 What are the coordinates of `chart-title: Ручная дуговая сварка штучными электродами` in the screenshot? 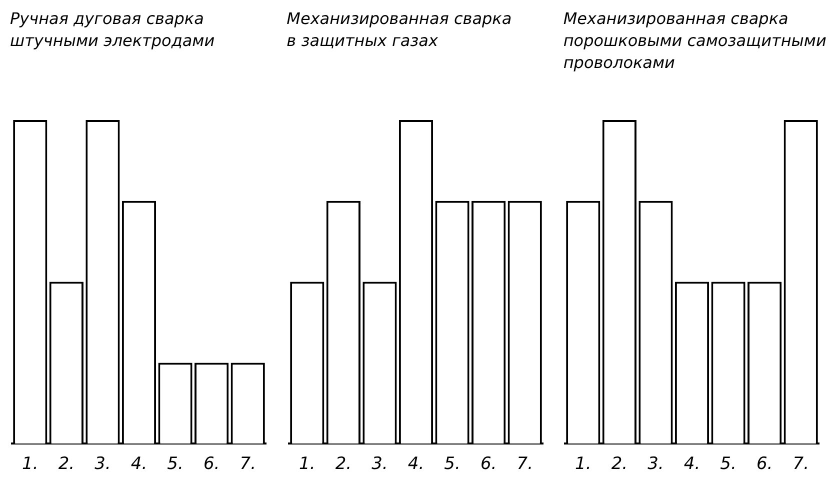 It's located at (112, 30).